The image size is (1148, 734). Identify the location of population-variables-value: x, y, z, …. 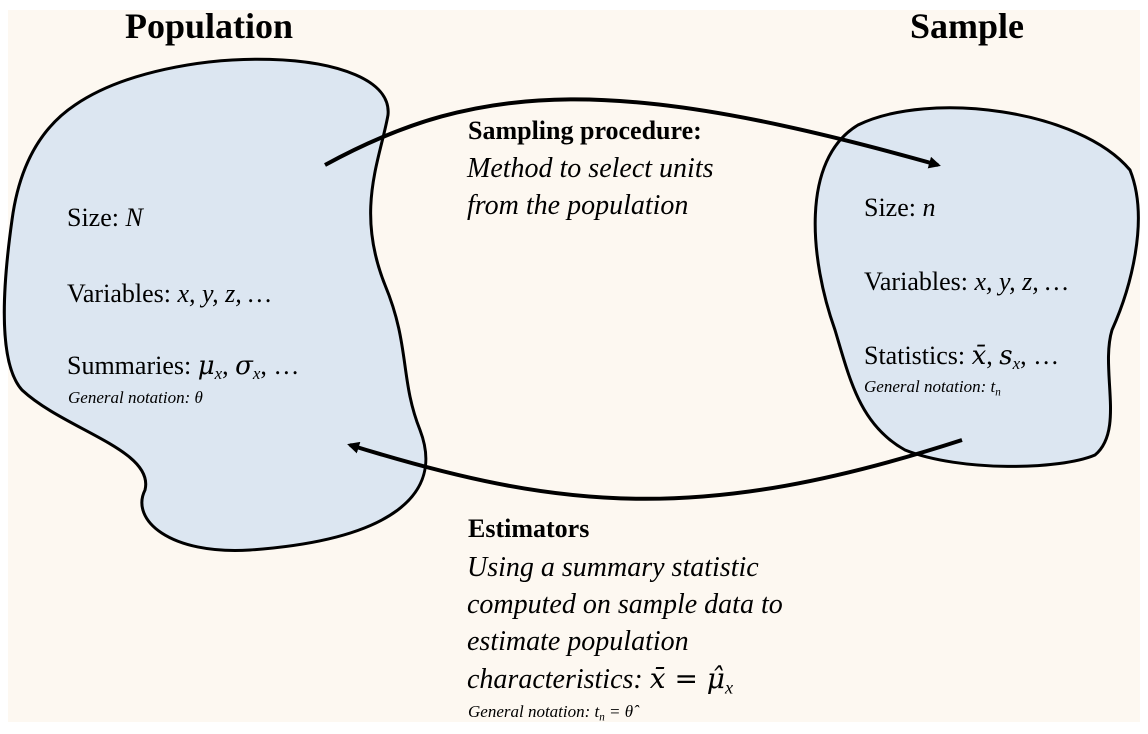
(224, 293).